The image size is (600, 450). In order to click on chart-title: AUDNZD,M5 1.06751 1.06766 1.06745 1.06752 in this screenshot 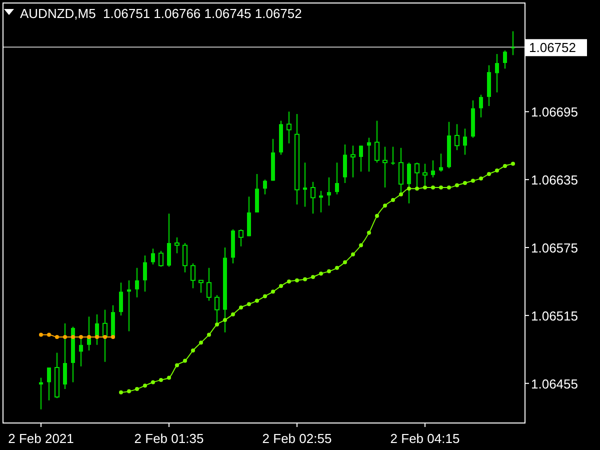, I will do `click(161, 13)`.